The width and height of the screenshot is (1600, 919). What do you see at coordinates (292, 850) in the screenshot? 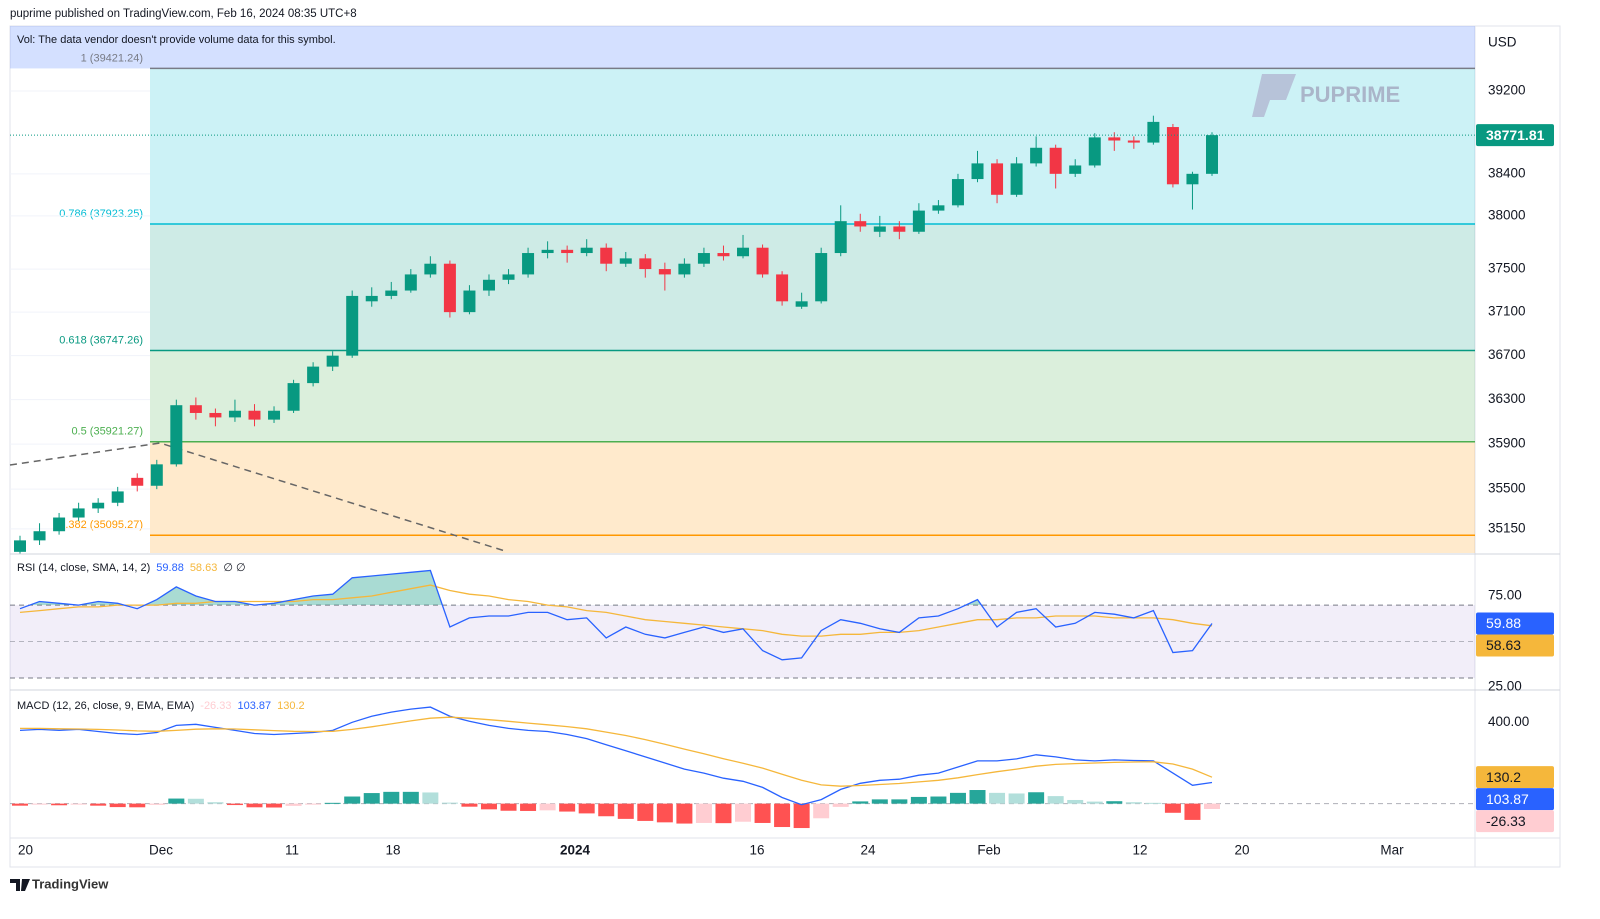
I see `x-tick-label: 11` at bounding box center [292, 850].